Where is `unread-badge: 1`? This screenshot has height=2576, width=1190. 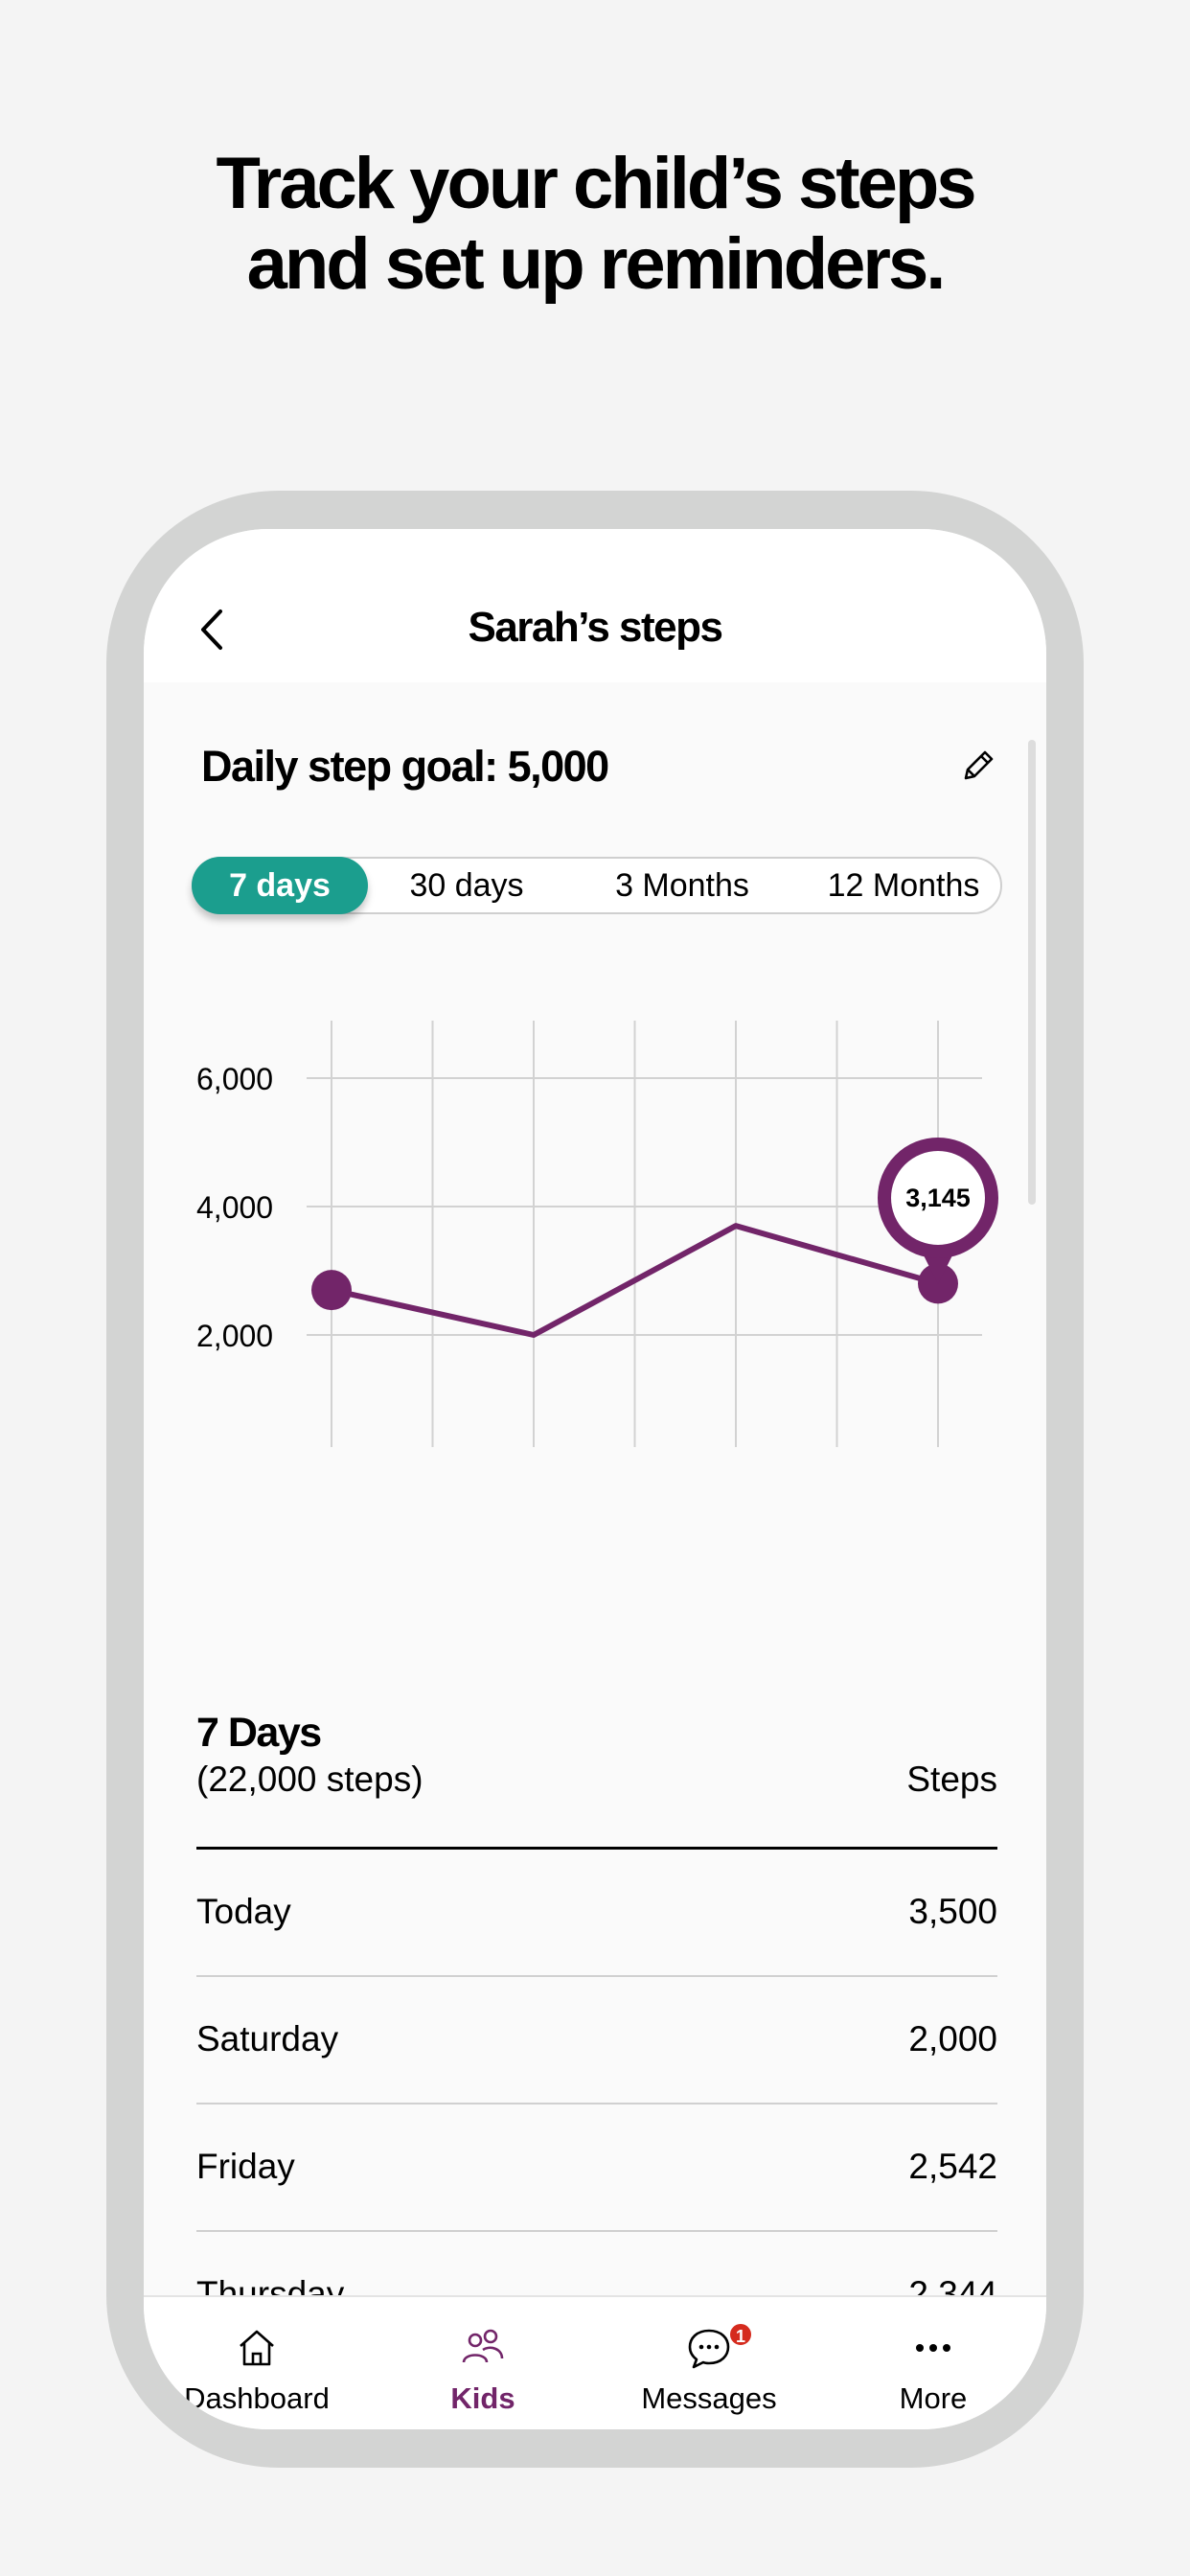 unread-badge: 1 is located at coordinates (741, 2334).